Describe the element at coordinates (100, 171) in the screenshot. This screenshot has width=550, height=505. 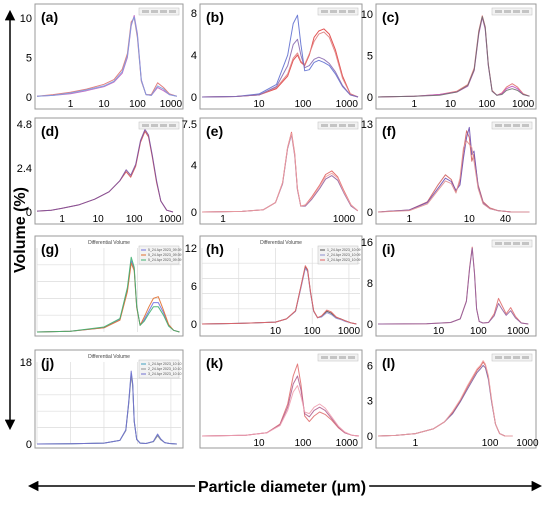
I see `panel-d: 0 2.4 4.8 1 10 100 1000 (d)` at that location.